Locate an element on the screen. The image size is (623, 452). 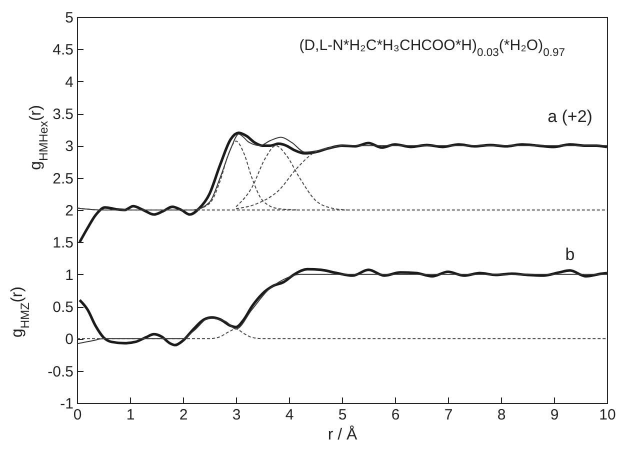
x-tick-label: 9 is located at coordinates (554, 415).